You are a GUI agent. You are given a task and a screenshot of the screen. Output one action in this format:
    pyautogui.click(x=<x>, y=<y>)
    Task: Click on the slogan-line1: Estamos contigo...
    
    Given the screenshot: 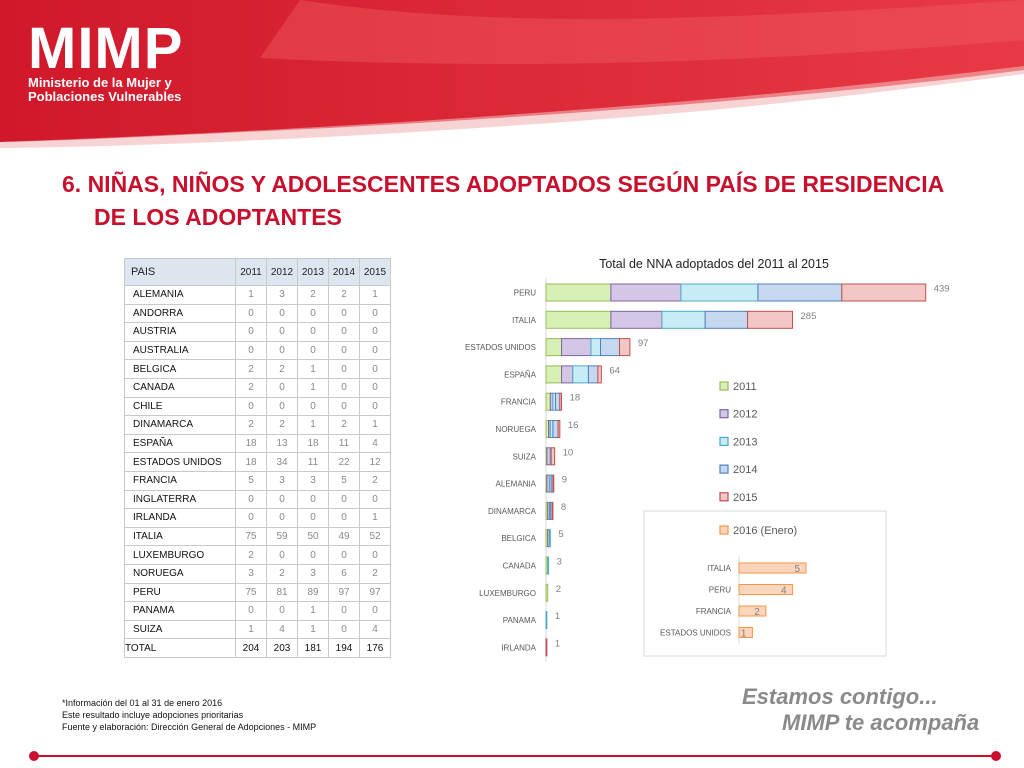 What is the action you would take?
    pyautogui.click(x=840, y=696)
    